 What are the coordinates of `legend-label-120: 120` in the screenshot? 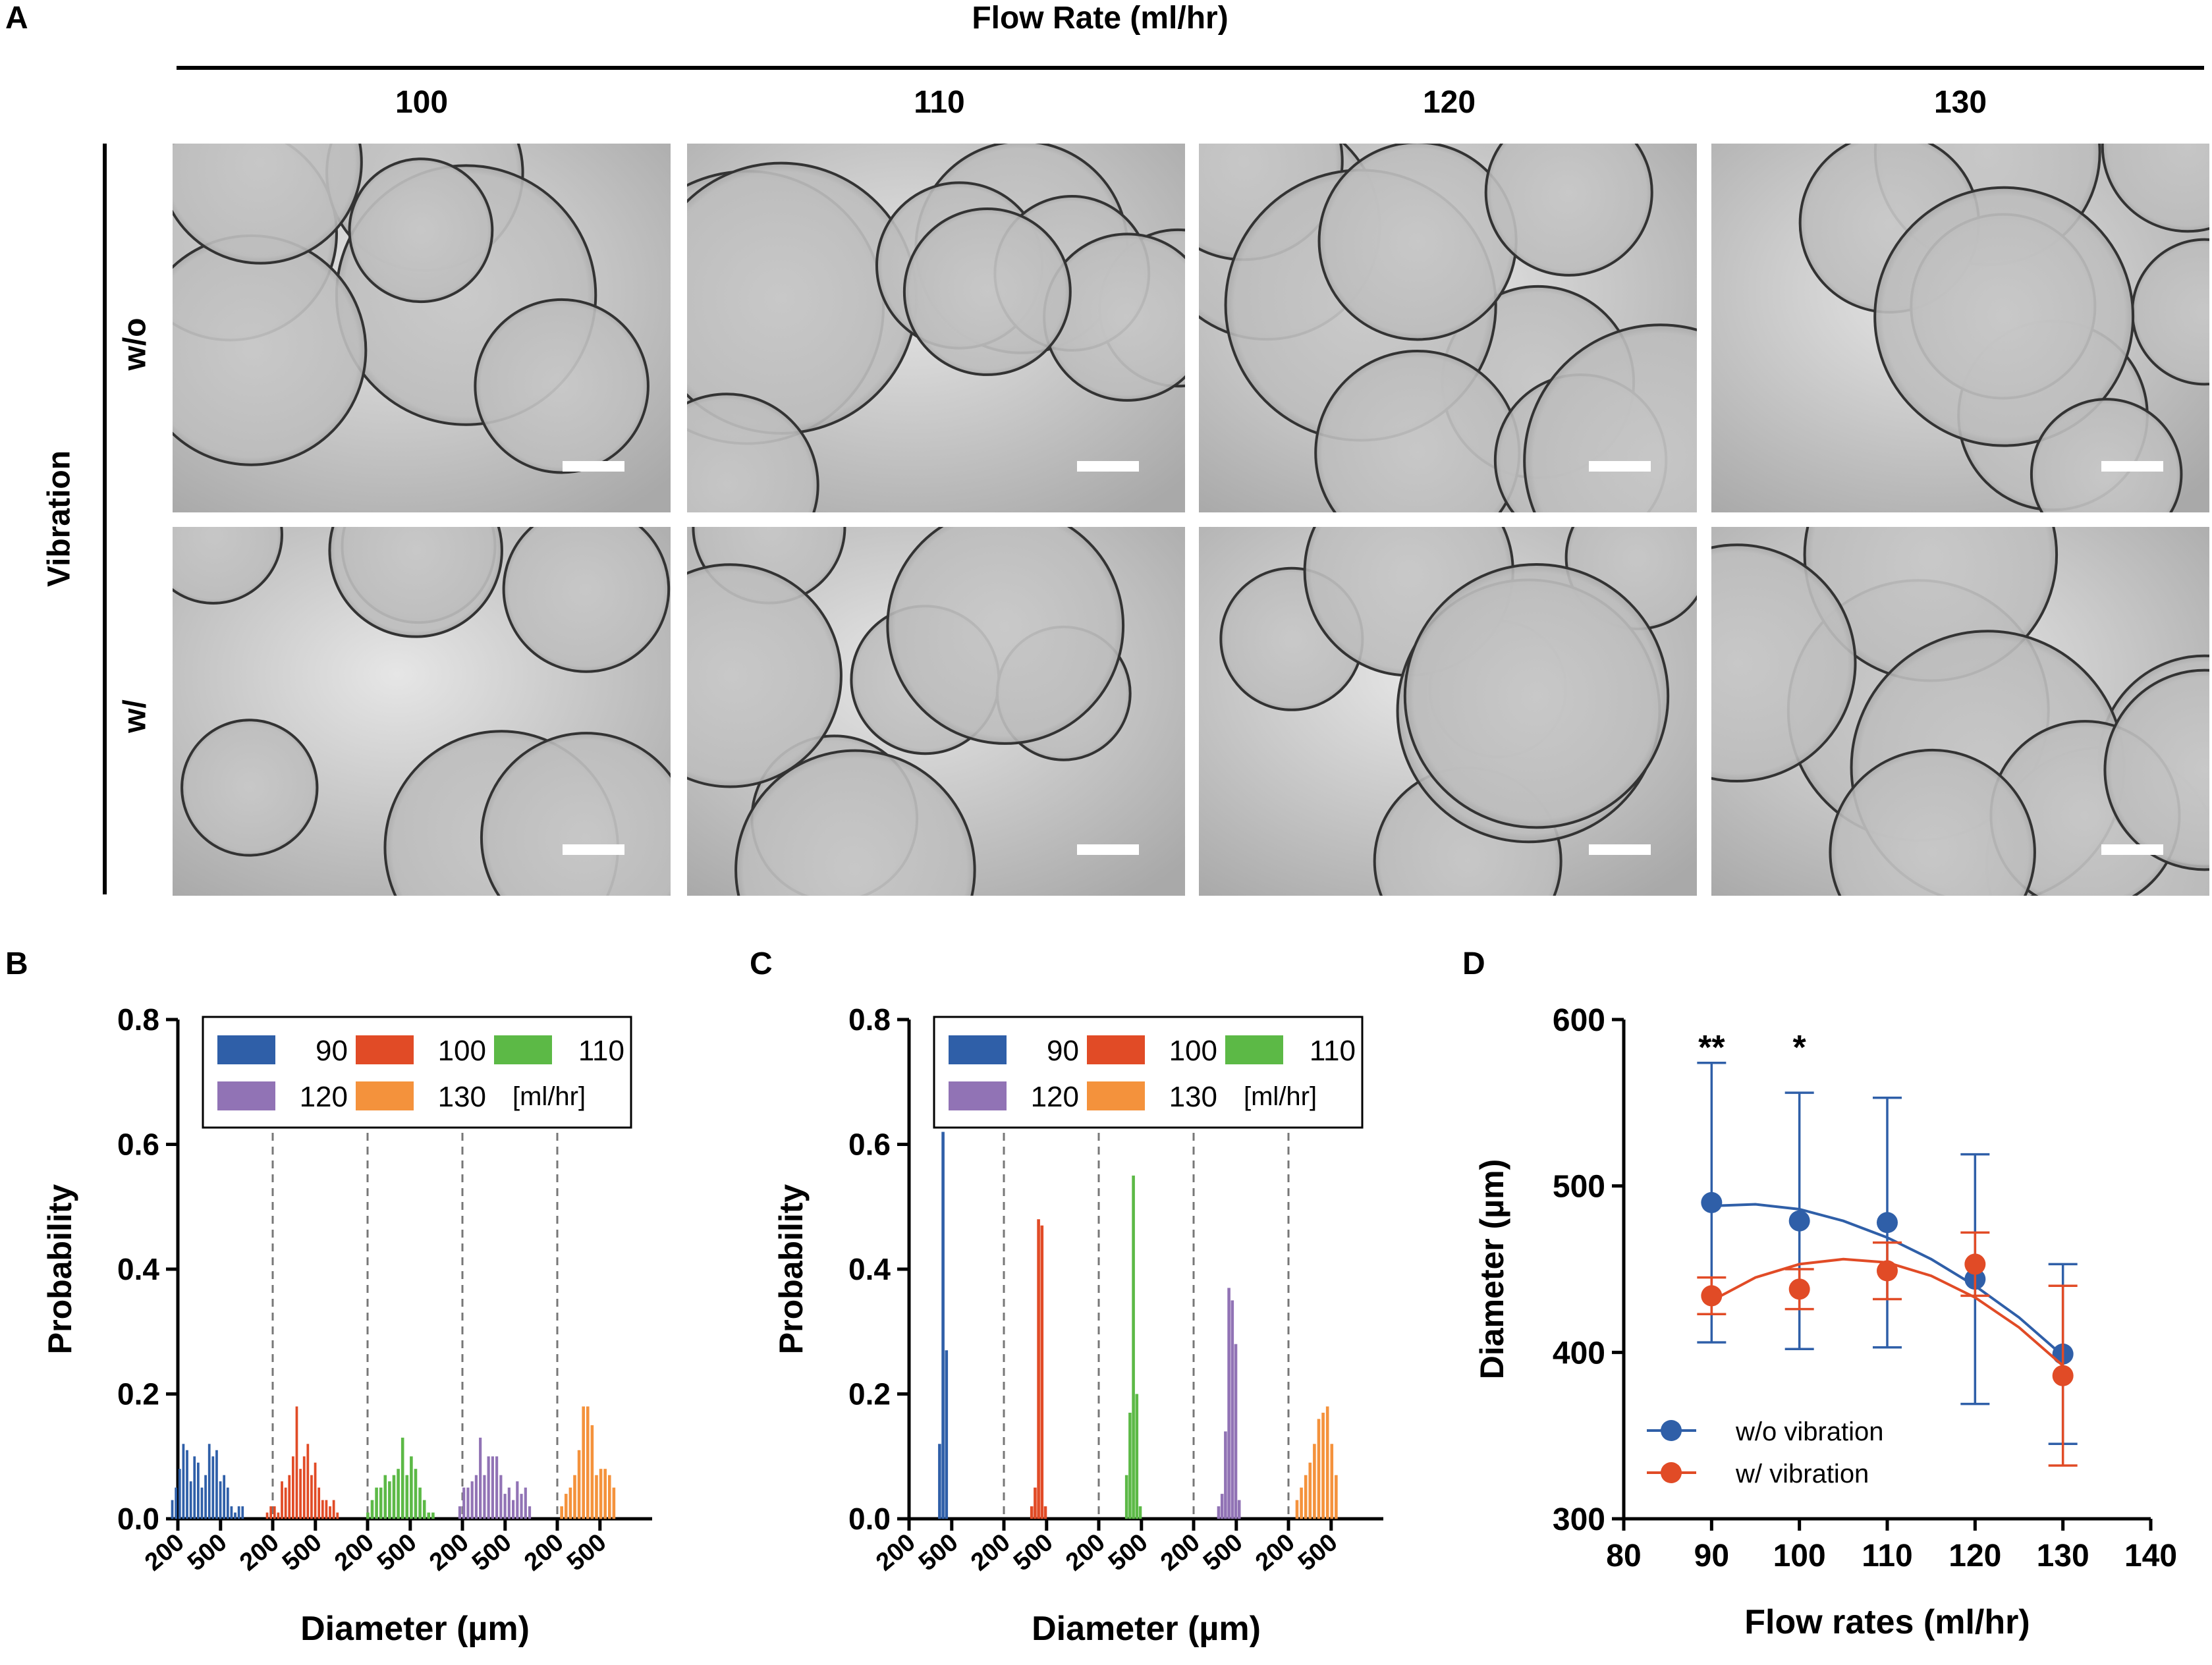 It's located at (324, 1097).